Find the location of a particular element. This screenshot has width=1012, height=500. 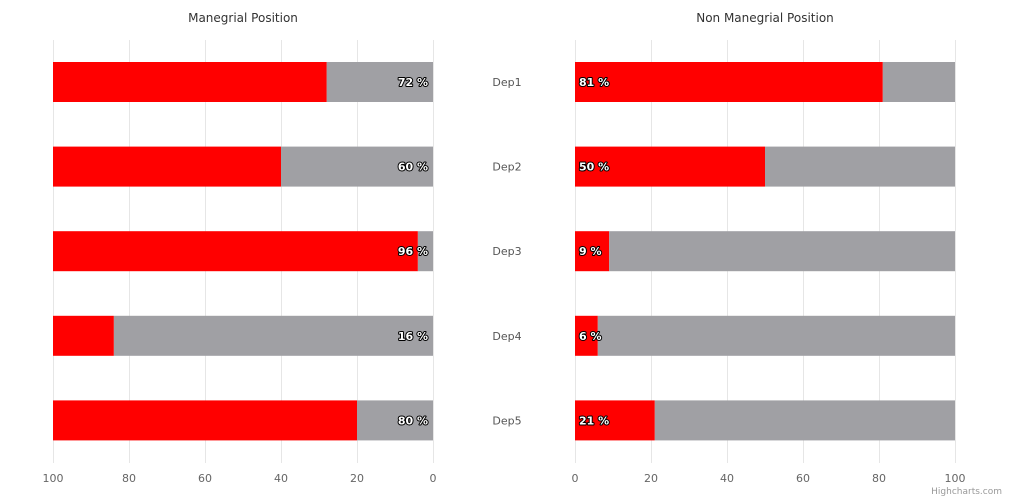

category-label: Dep2 is located at coordinates (506, 167).